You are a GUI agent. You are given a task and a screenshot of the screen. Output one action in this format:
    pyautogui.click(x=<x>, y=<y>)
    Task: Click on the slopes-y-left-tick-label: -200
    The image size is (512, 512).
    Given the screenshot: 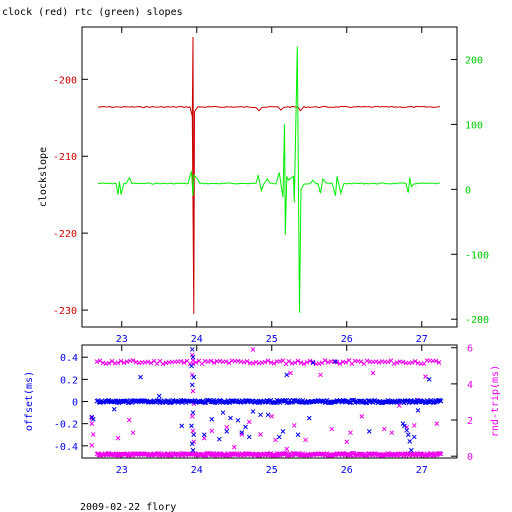 What is the action you would take?
    pyautogui.click(x=65, y=80)
    